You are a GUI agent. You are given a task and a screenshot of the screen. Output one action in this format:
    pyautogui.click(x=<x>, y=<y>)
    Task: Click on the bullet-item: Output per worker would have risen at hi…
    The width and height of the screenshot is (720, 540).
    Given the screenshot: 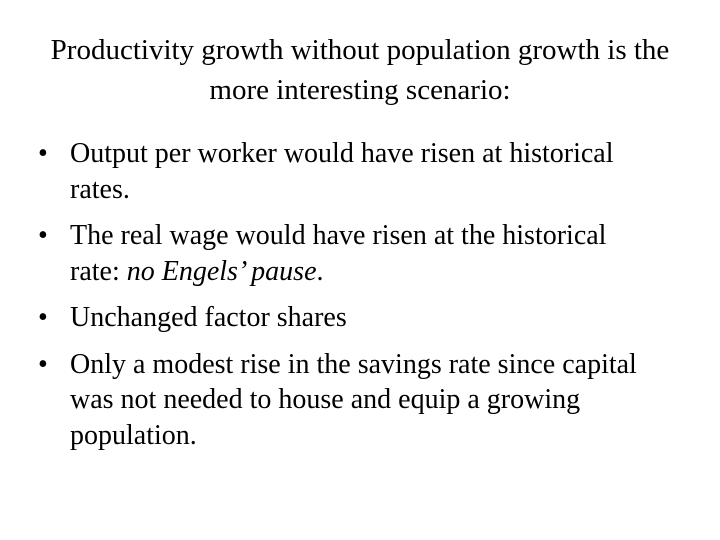 What is the action you would take?
    pyautogui.click(x=335, y=171)
    